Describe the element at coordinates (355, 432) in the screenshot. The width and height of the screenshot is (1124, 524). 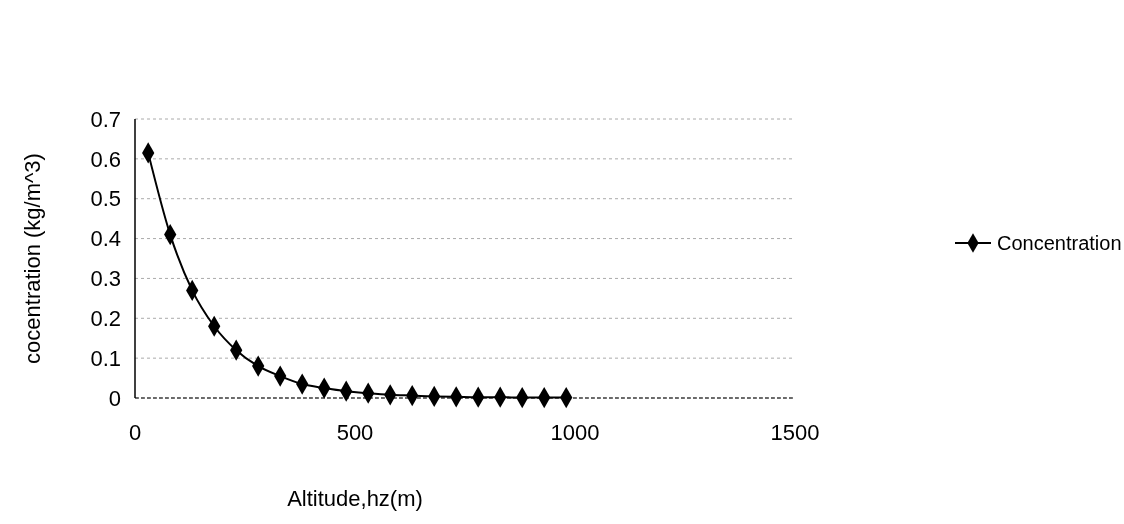
I see `x-tick-label: 500` at that location.